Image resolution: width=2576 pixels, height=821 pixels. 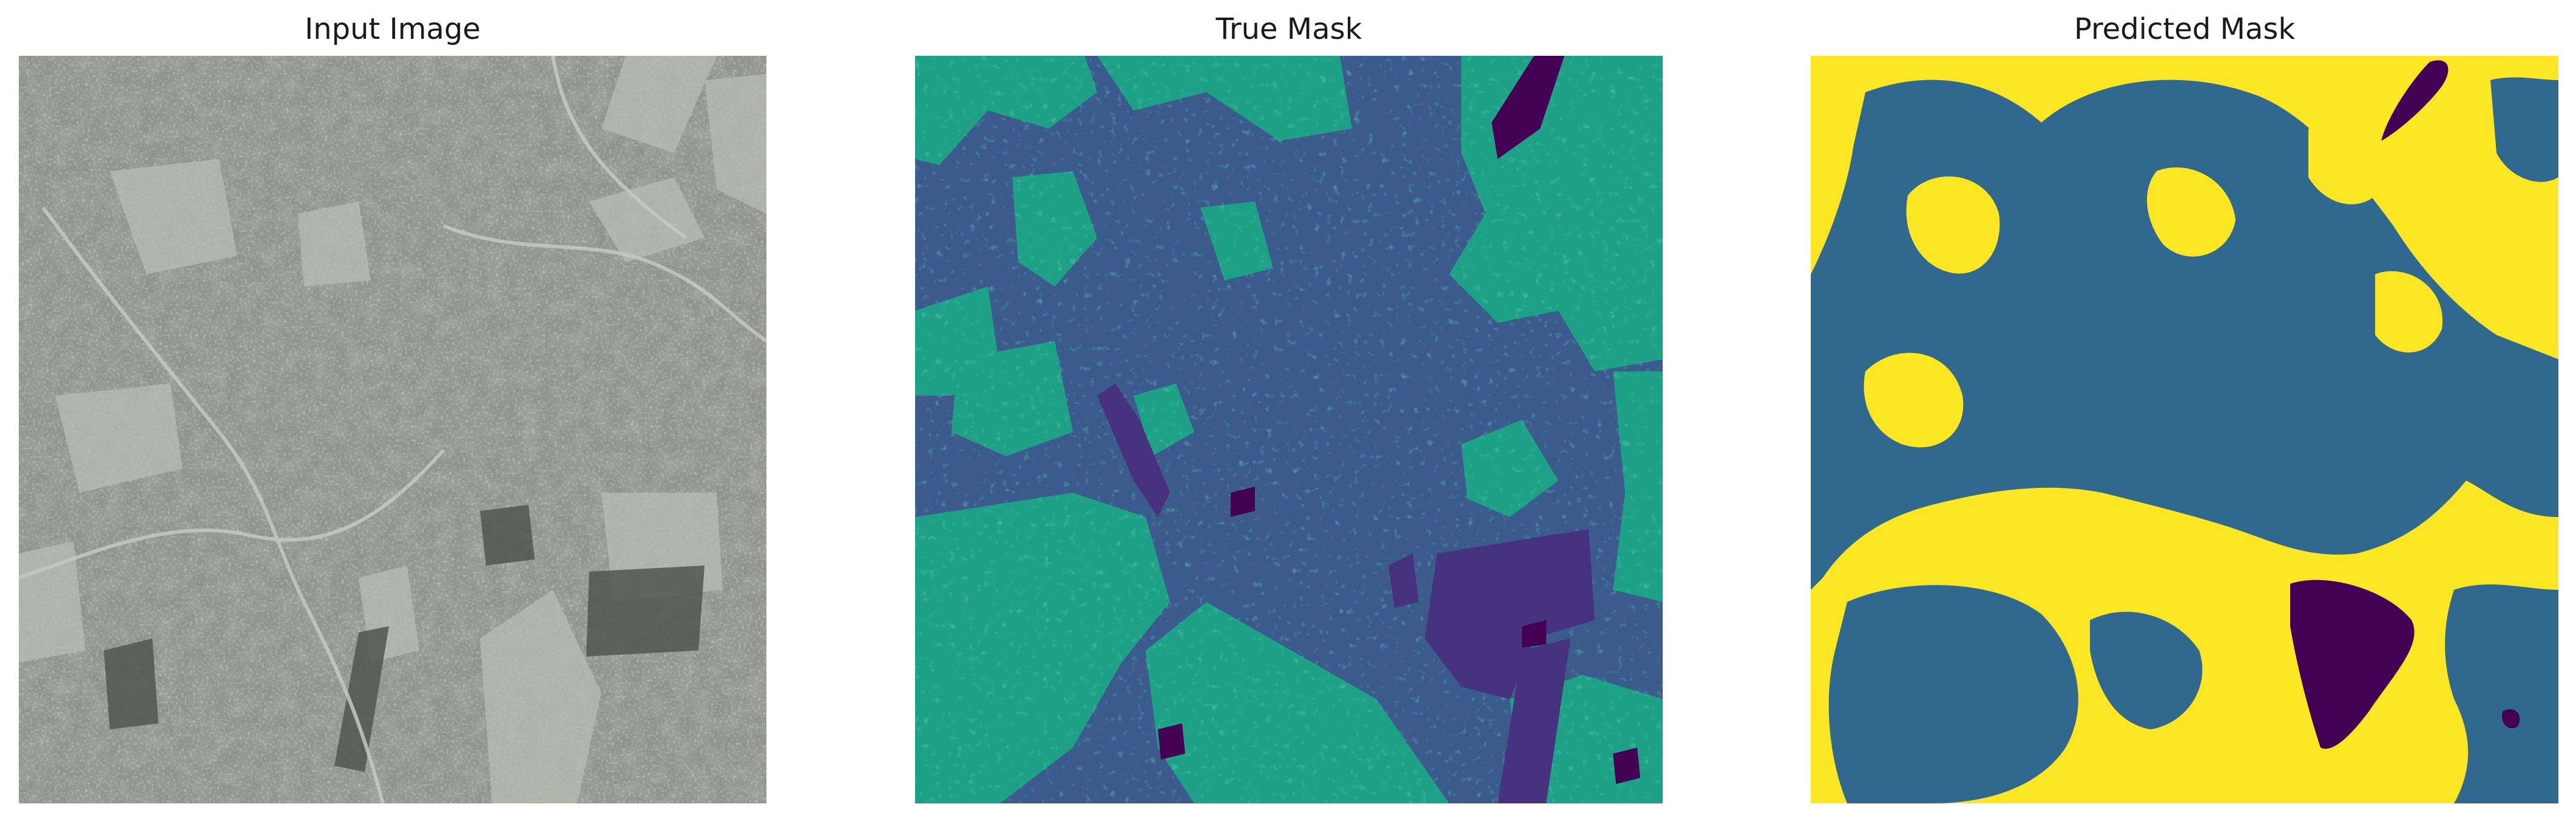 I want to click on panel-title-input: Input Image, so click(x=393, y=29).